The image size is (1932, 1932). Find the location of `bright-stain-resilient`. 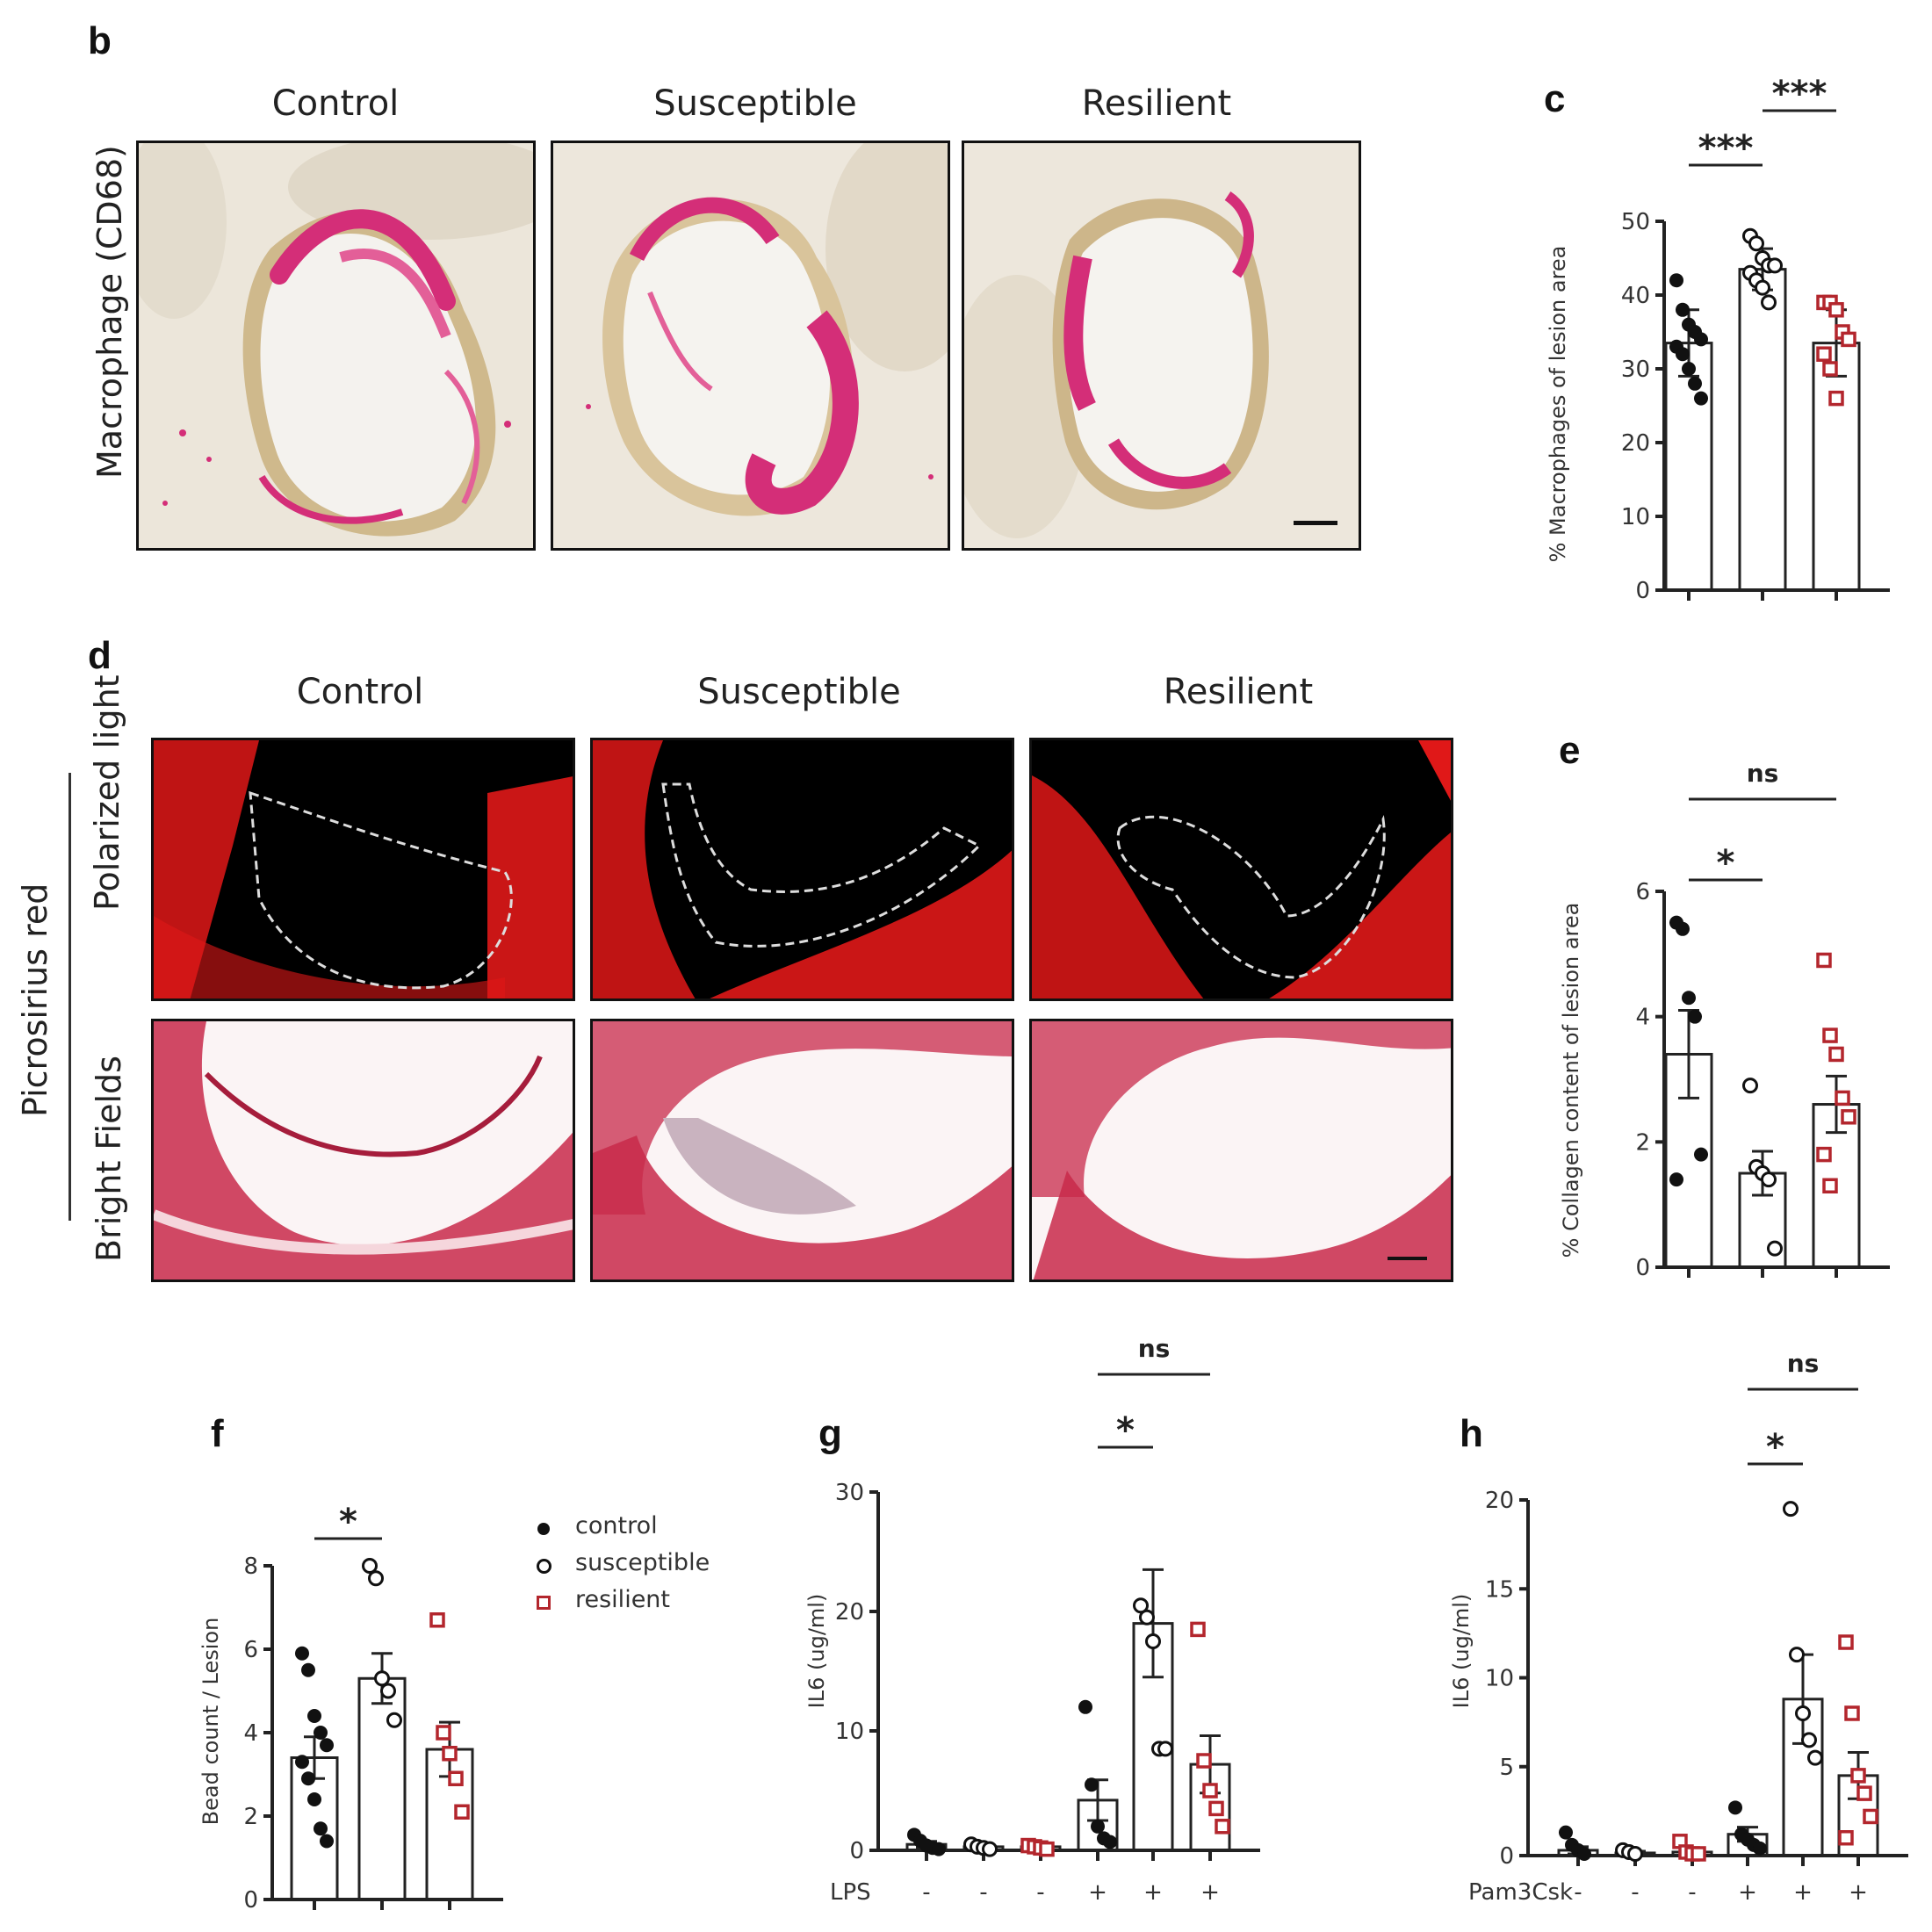

bright-stain-resilient is located at coordinates (1242, 1150).